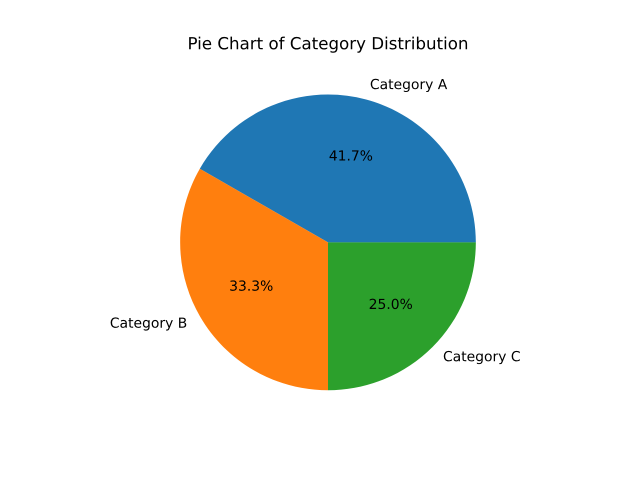  I want to click on data-label: 41.7%, so click(350, 155).